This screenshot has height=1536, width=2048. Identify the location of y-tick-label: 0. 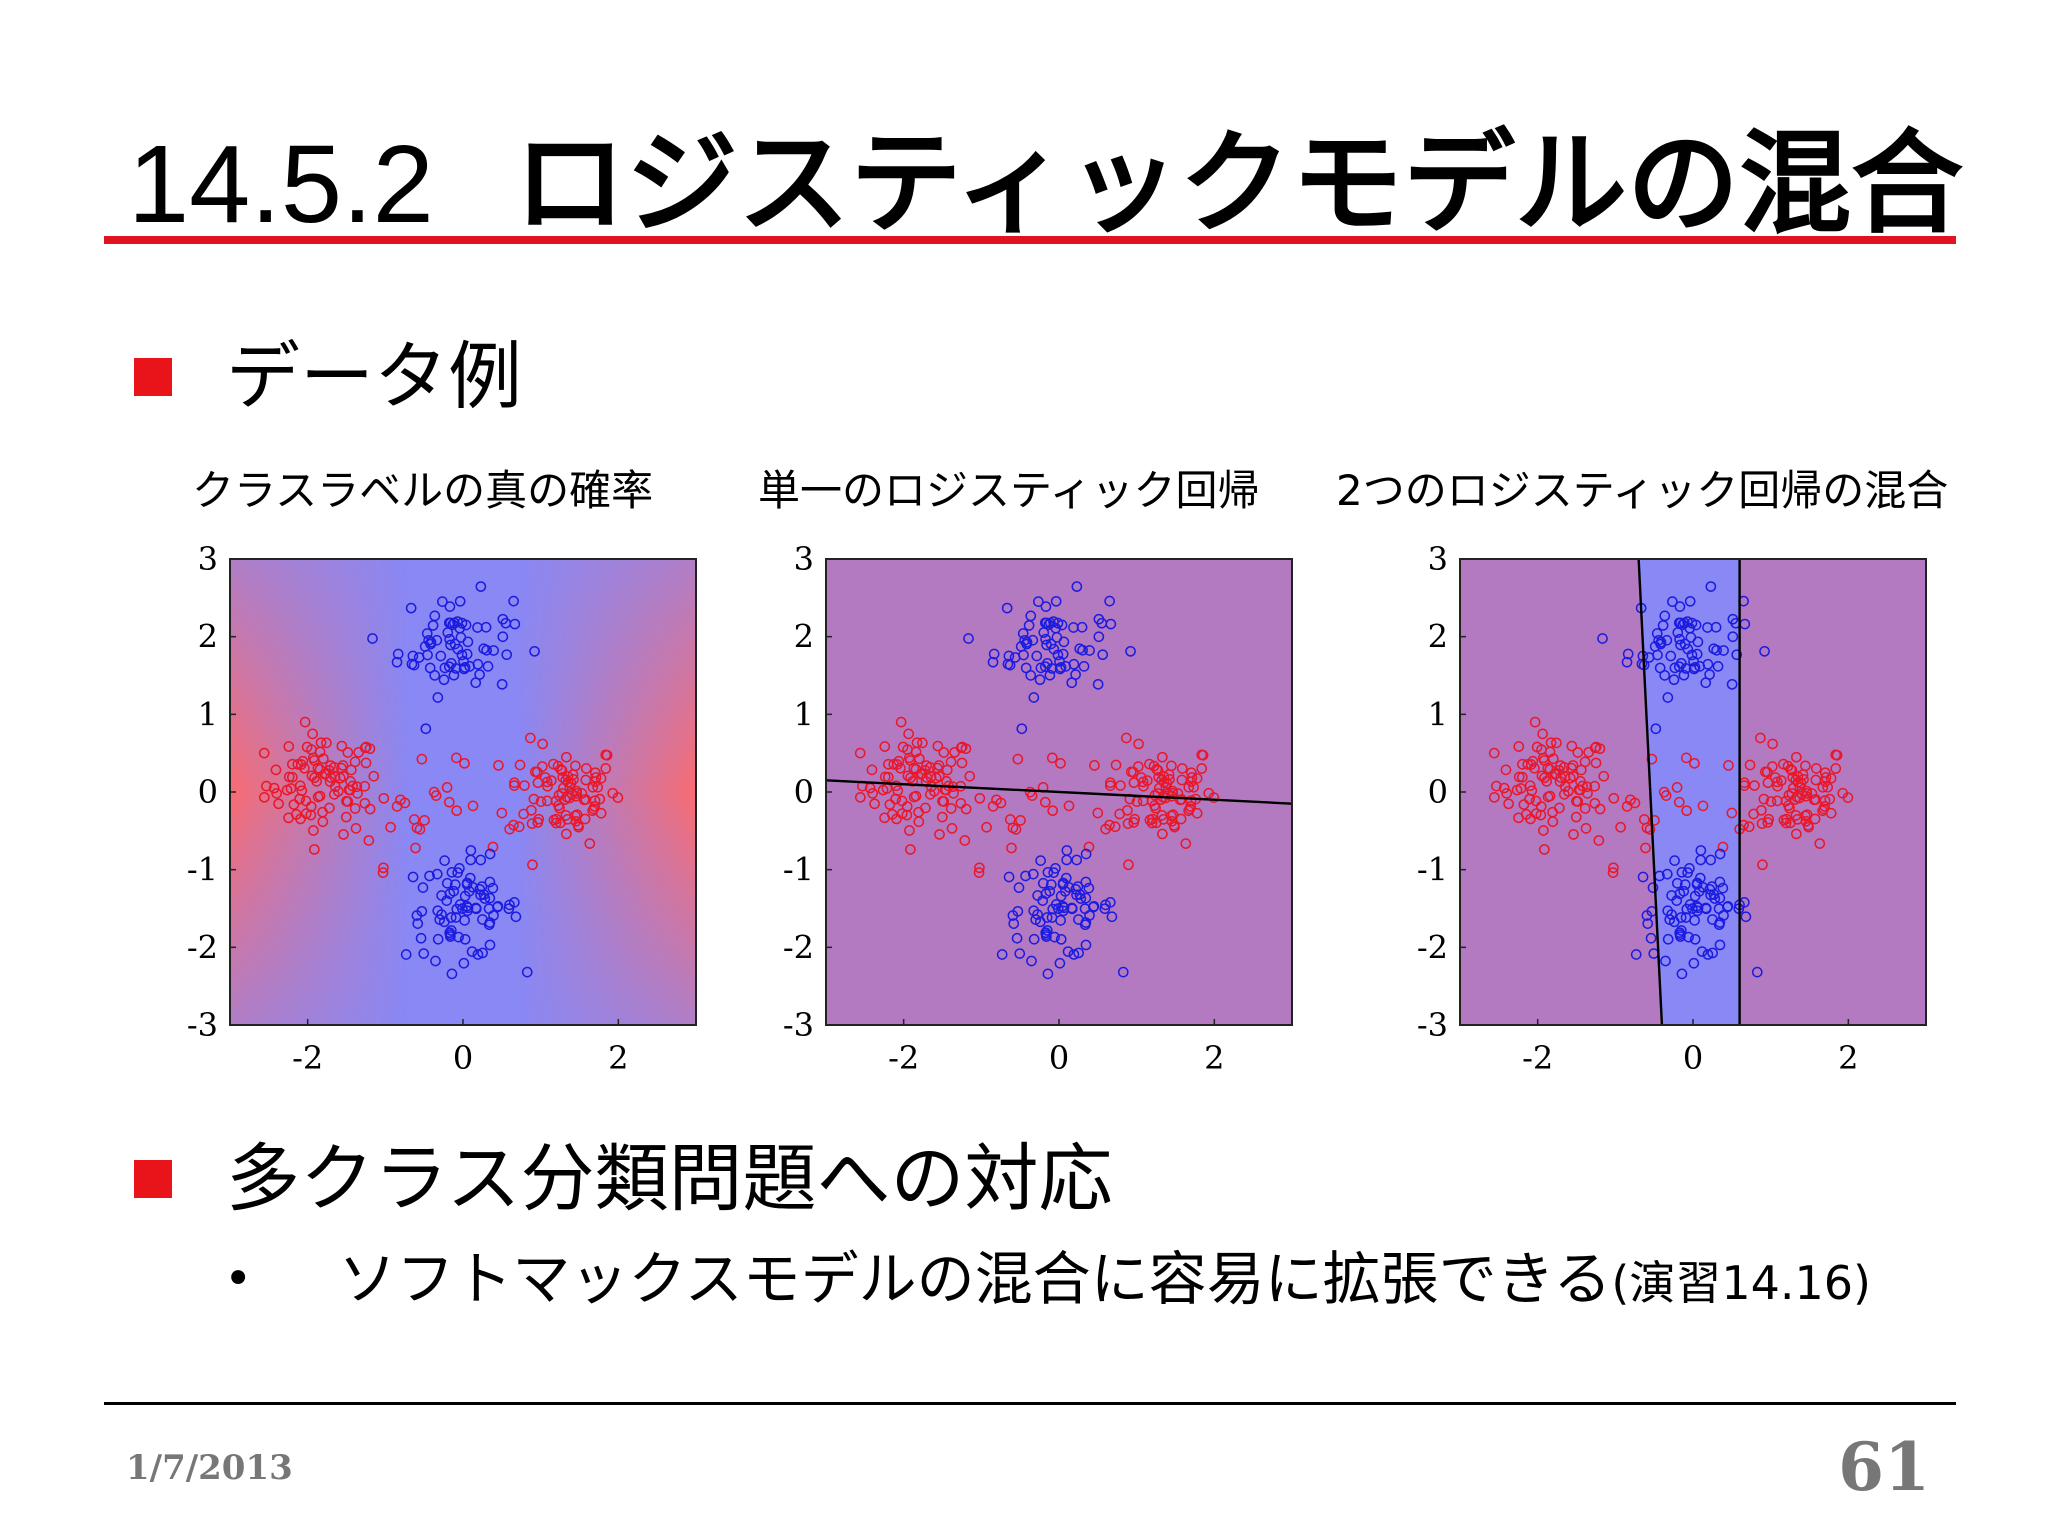
(208, 792).